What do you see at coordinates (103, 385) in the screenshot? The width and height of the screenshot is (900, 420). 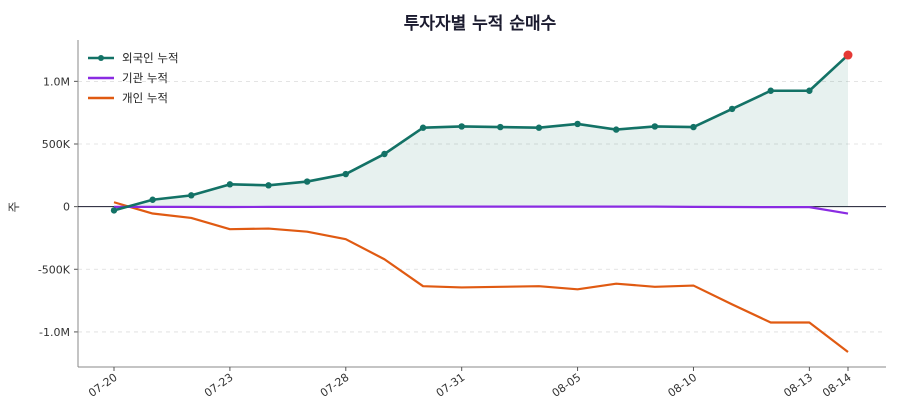 I see `x-tick-label: 07-20` at bounding box center [103, 385].